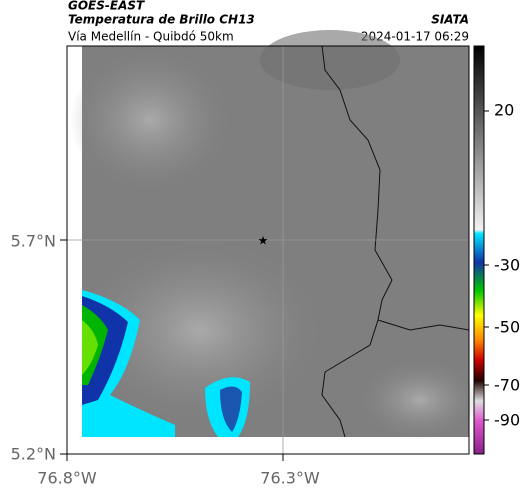 The width and height of the screenshot is (526, 495). I want to click on timestamp: 2024-01-17 06:29, so click(415, 37).